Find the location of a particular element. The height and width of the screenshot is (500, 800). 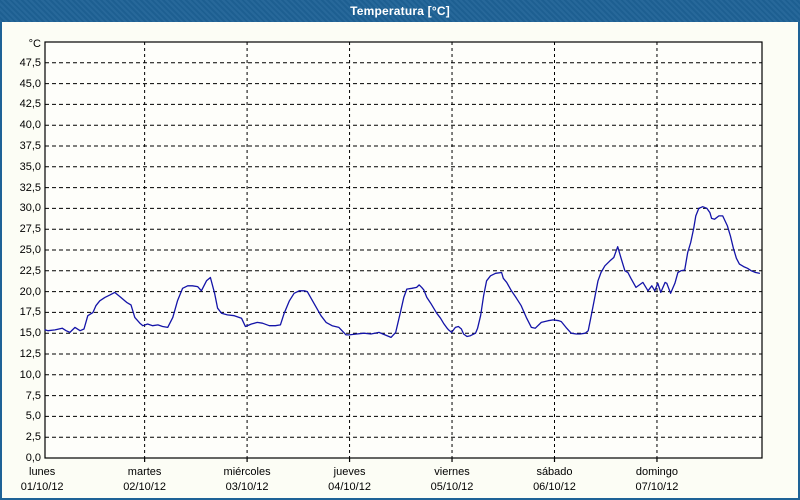

x-day-name-label: lunes is located at coordinates (42, 472).